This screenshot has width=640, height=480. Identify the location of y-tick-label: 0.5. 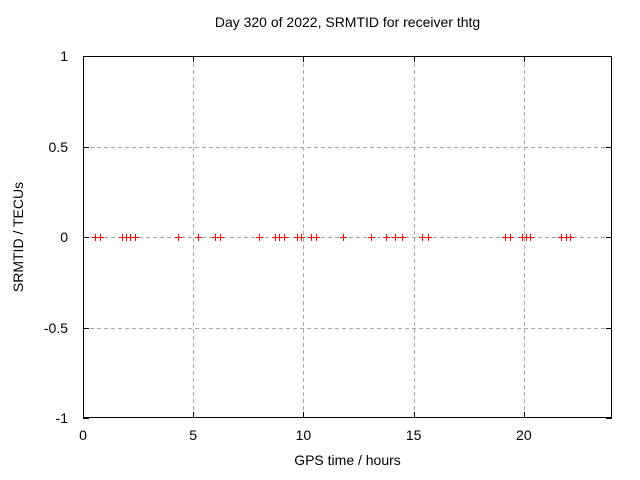
(58, 146).